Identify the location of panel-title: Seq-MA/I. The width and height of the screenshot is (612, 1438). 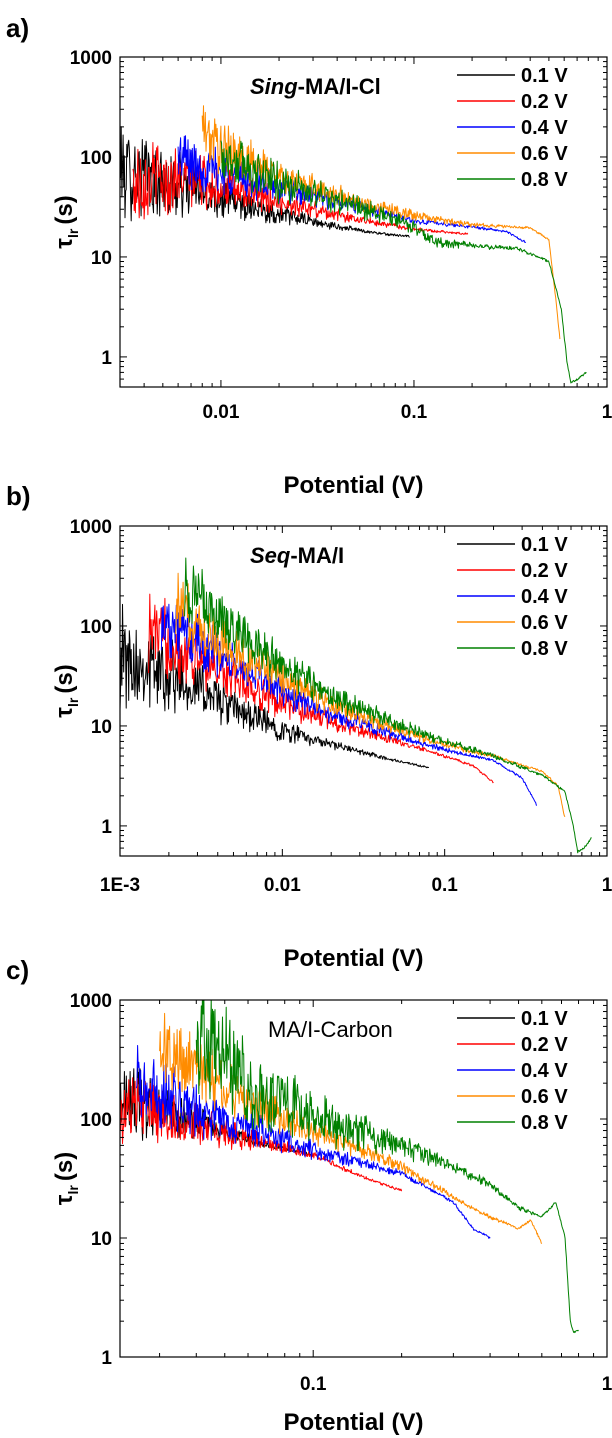
(297, 555).